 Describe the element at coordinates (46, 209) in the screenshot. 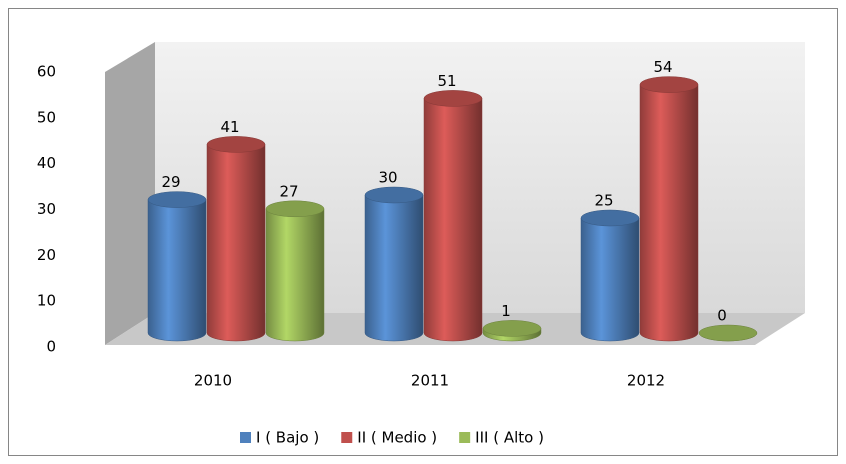

I see `y-tick-label: 30` at that location.